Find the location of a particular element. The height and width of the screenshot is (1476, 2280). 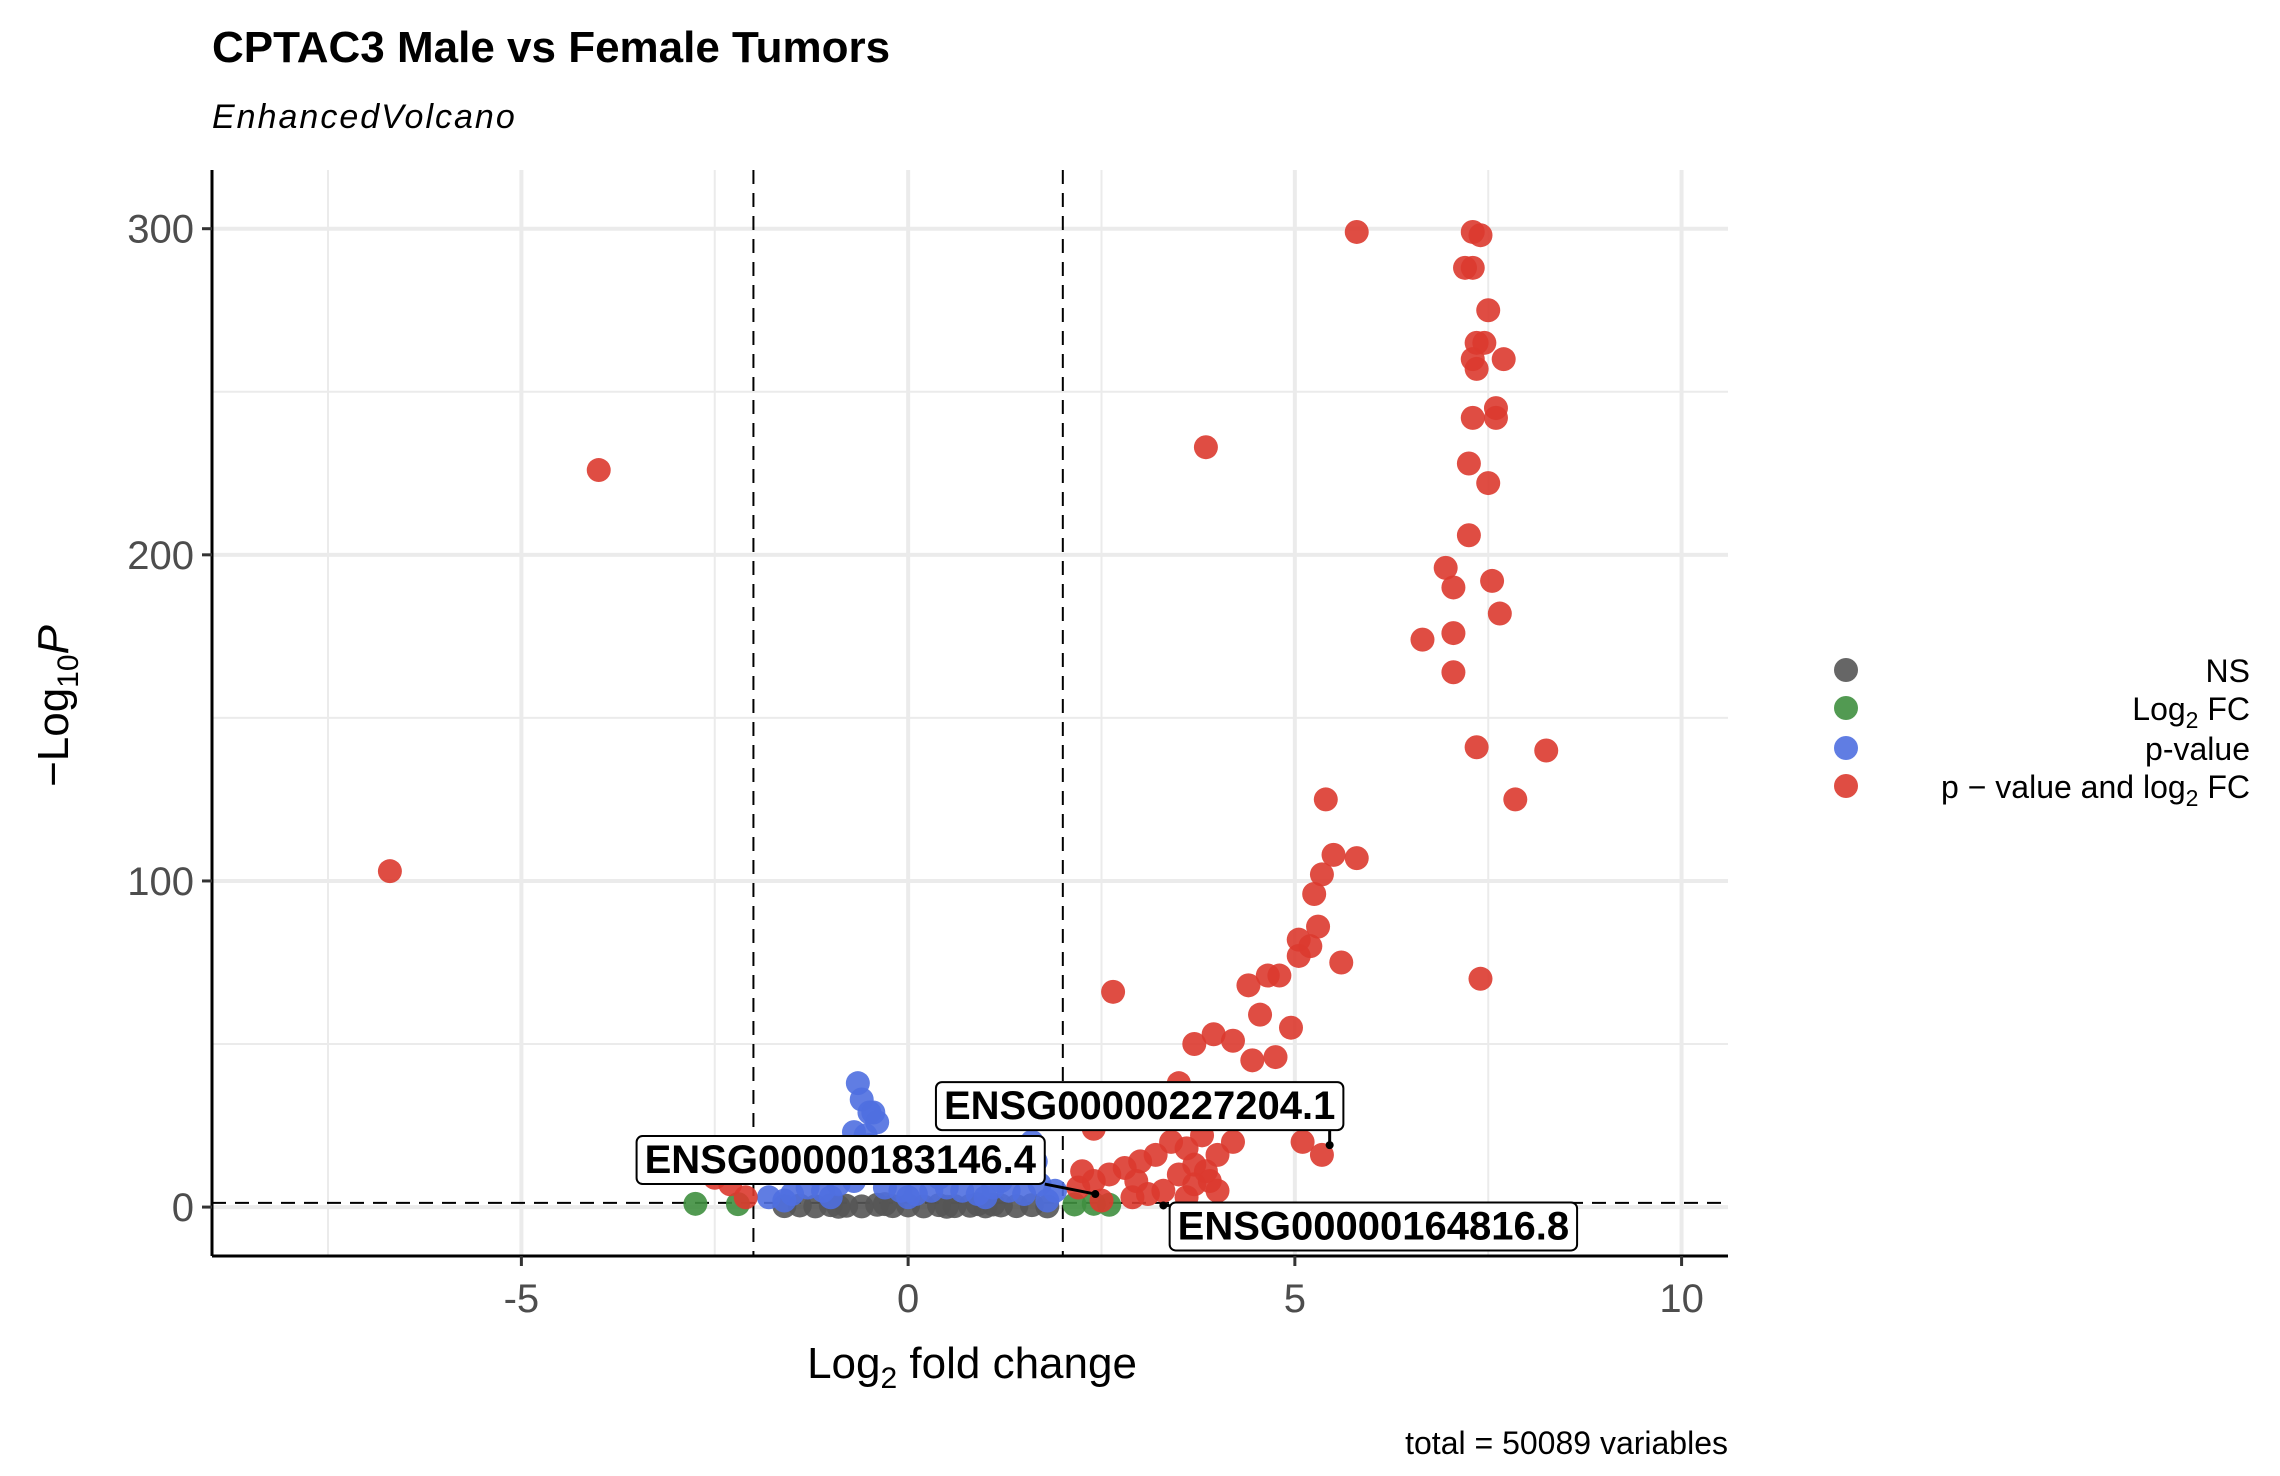

y-tick-label: 100 is located at coordinates (160, 882).